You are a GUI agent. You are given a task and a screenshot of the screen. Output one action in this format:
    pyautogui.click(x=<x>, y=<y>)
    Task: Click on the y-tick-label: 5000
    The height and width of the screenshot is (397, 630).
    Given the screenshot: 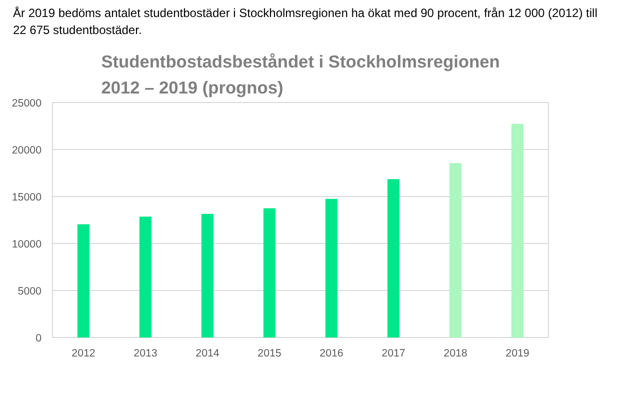 What is the action you would take?
    pyautogui.click(x=30, y=292)
    